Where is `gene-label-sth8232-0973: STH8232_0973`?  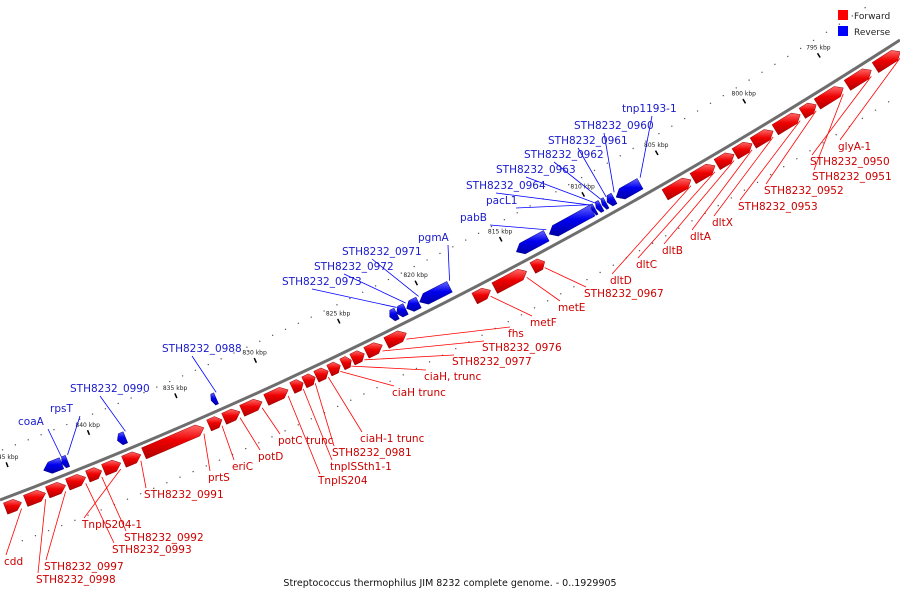 gene-label-sth8232-0973: STH8232_0973 is located at coordinates (322, 282).